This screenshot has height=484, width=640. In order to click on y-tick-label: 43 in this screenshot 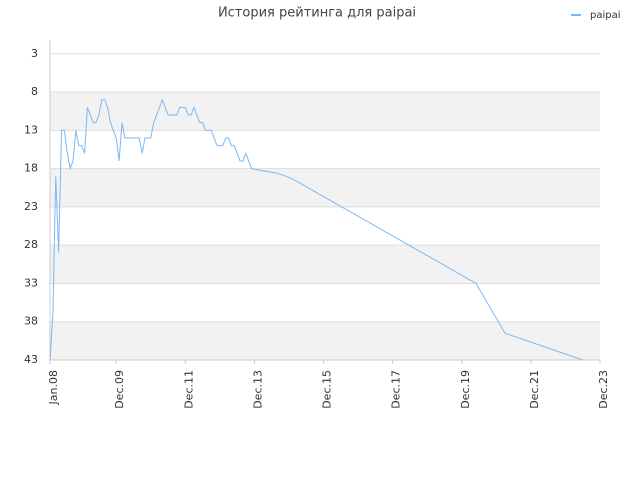, I will do `click(31, 359)`.